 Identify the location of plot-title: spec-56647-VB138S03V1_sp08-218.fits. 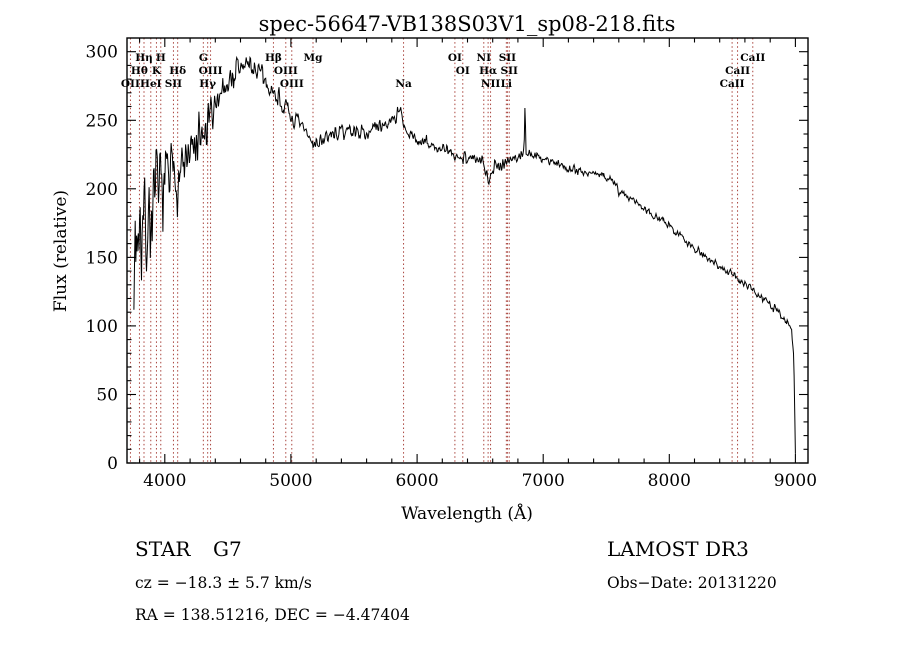
(467, 24).